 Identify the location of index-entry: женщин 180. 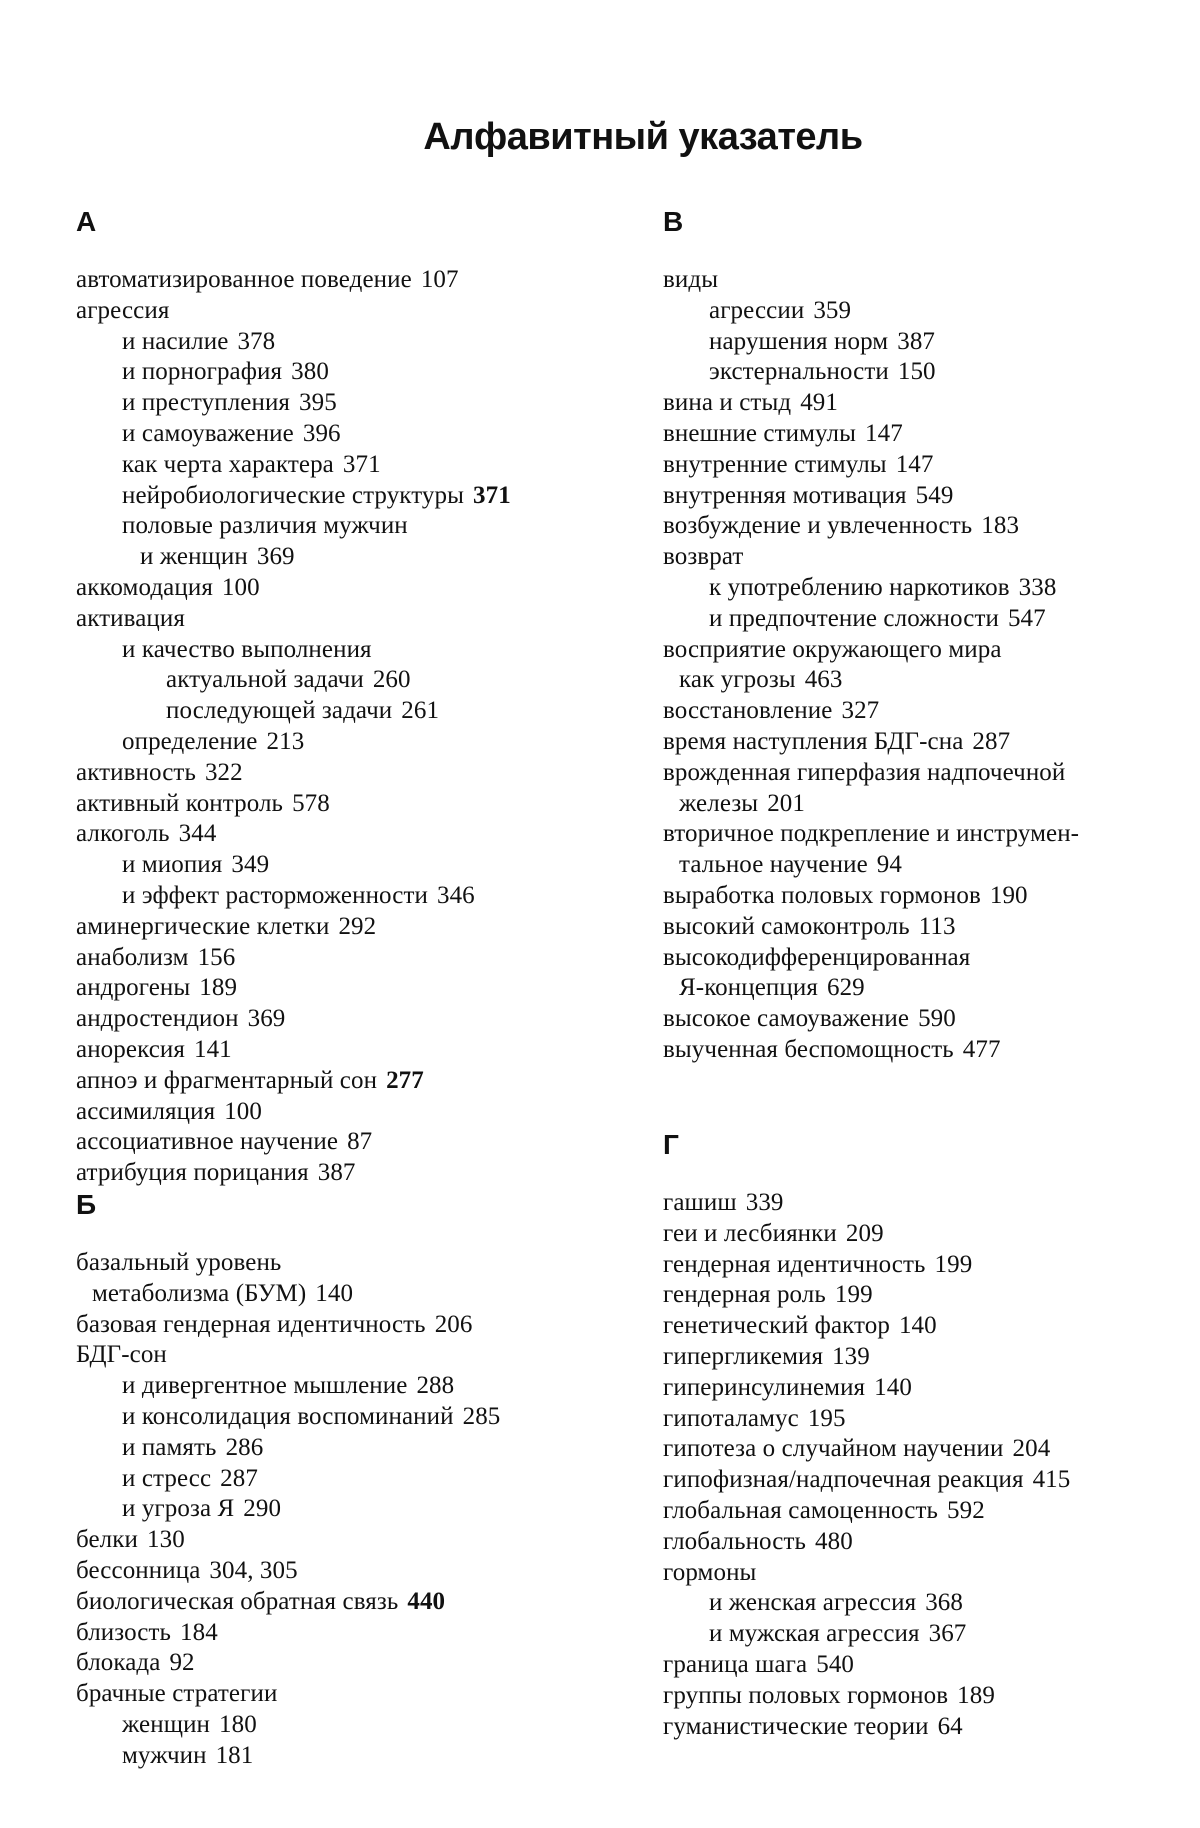
(346, 1725).